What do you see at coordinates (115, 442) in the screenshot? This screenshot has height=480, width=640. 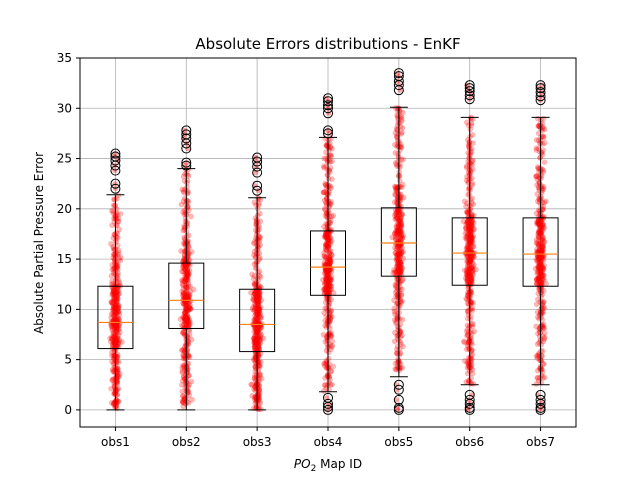 I see `x-tick-label: obs1` at bounding box center [115, 442].